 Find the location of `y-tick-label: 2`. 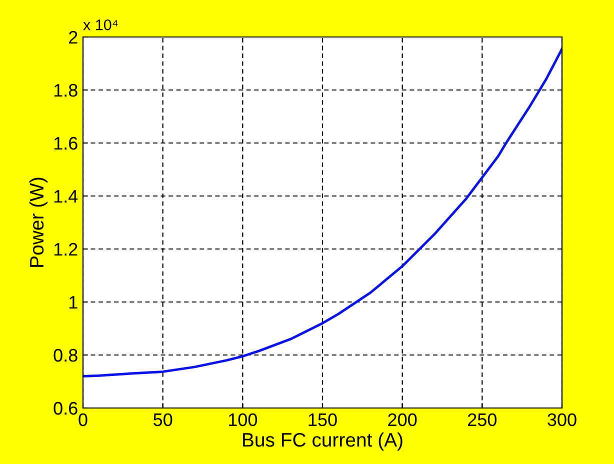

y-tick-label: 2 is located at coordinates (73, 37).